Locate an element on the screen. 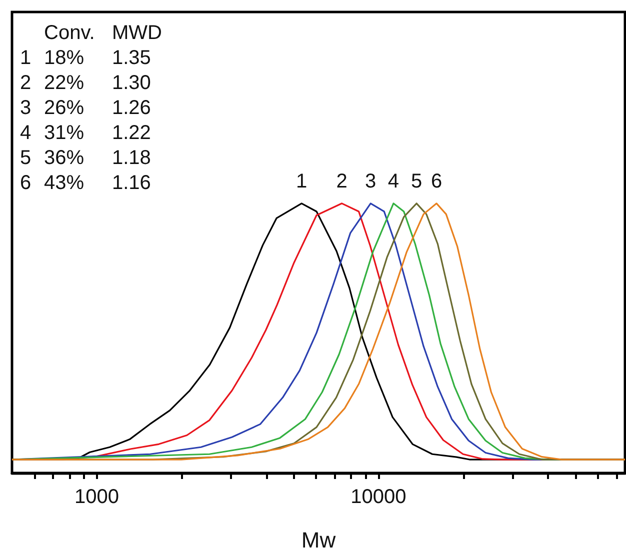 The width and height of the screenshot is (626, 556). text: 31% is located at coordinates (65, 133).